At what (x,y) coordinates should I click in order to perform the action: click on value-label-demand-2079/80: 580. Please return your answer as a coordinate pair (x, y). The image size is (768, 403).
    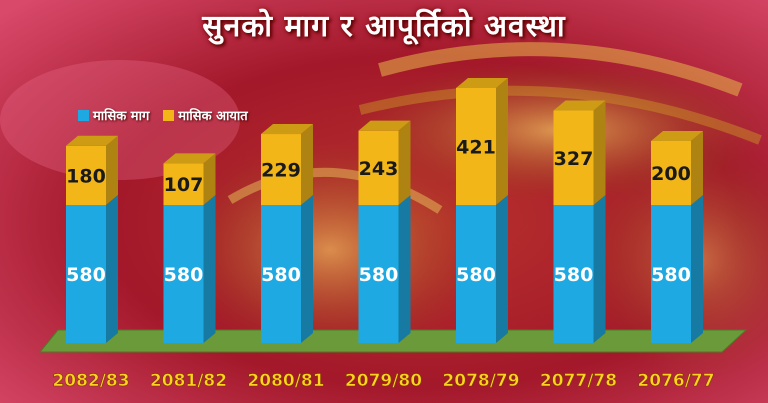
    Looking at the image, I should click on (379, 275).